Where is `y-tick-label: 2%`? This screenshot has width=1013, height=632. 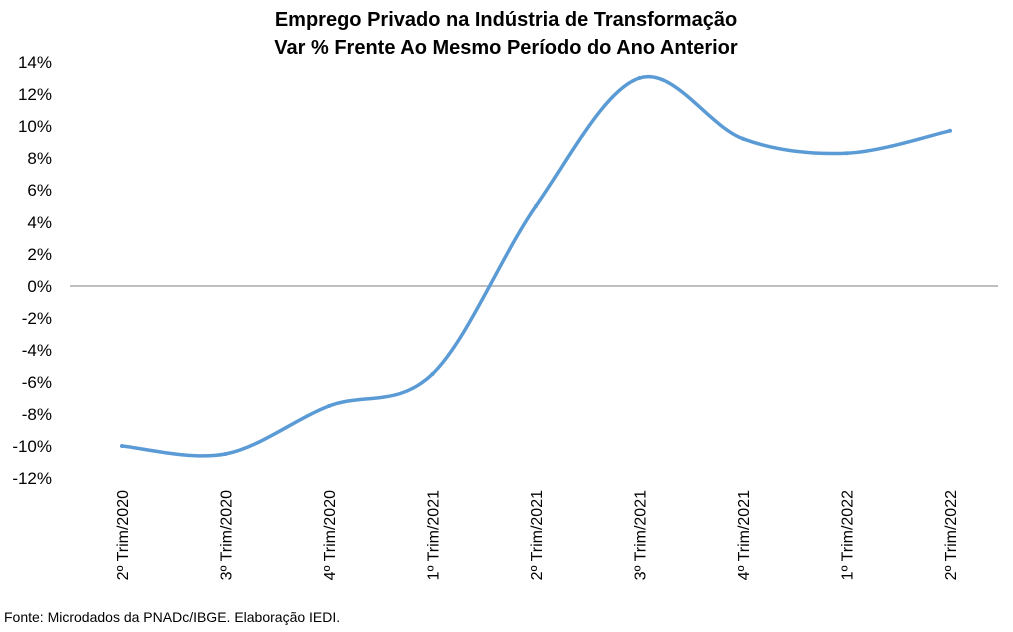 y-tick-label: 2% is located at coordinates (39, 254).